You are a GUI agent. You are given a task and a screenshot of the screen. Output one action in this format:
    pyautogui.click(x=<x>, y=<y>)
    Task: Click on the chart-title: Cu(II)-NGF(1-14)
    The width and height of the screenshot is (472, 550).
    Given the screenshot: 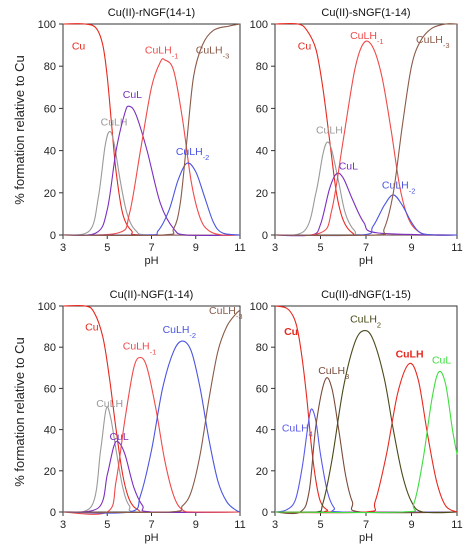 What is the action you would take?
    pyautogui.click(x=152, y=295)
    